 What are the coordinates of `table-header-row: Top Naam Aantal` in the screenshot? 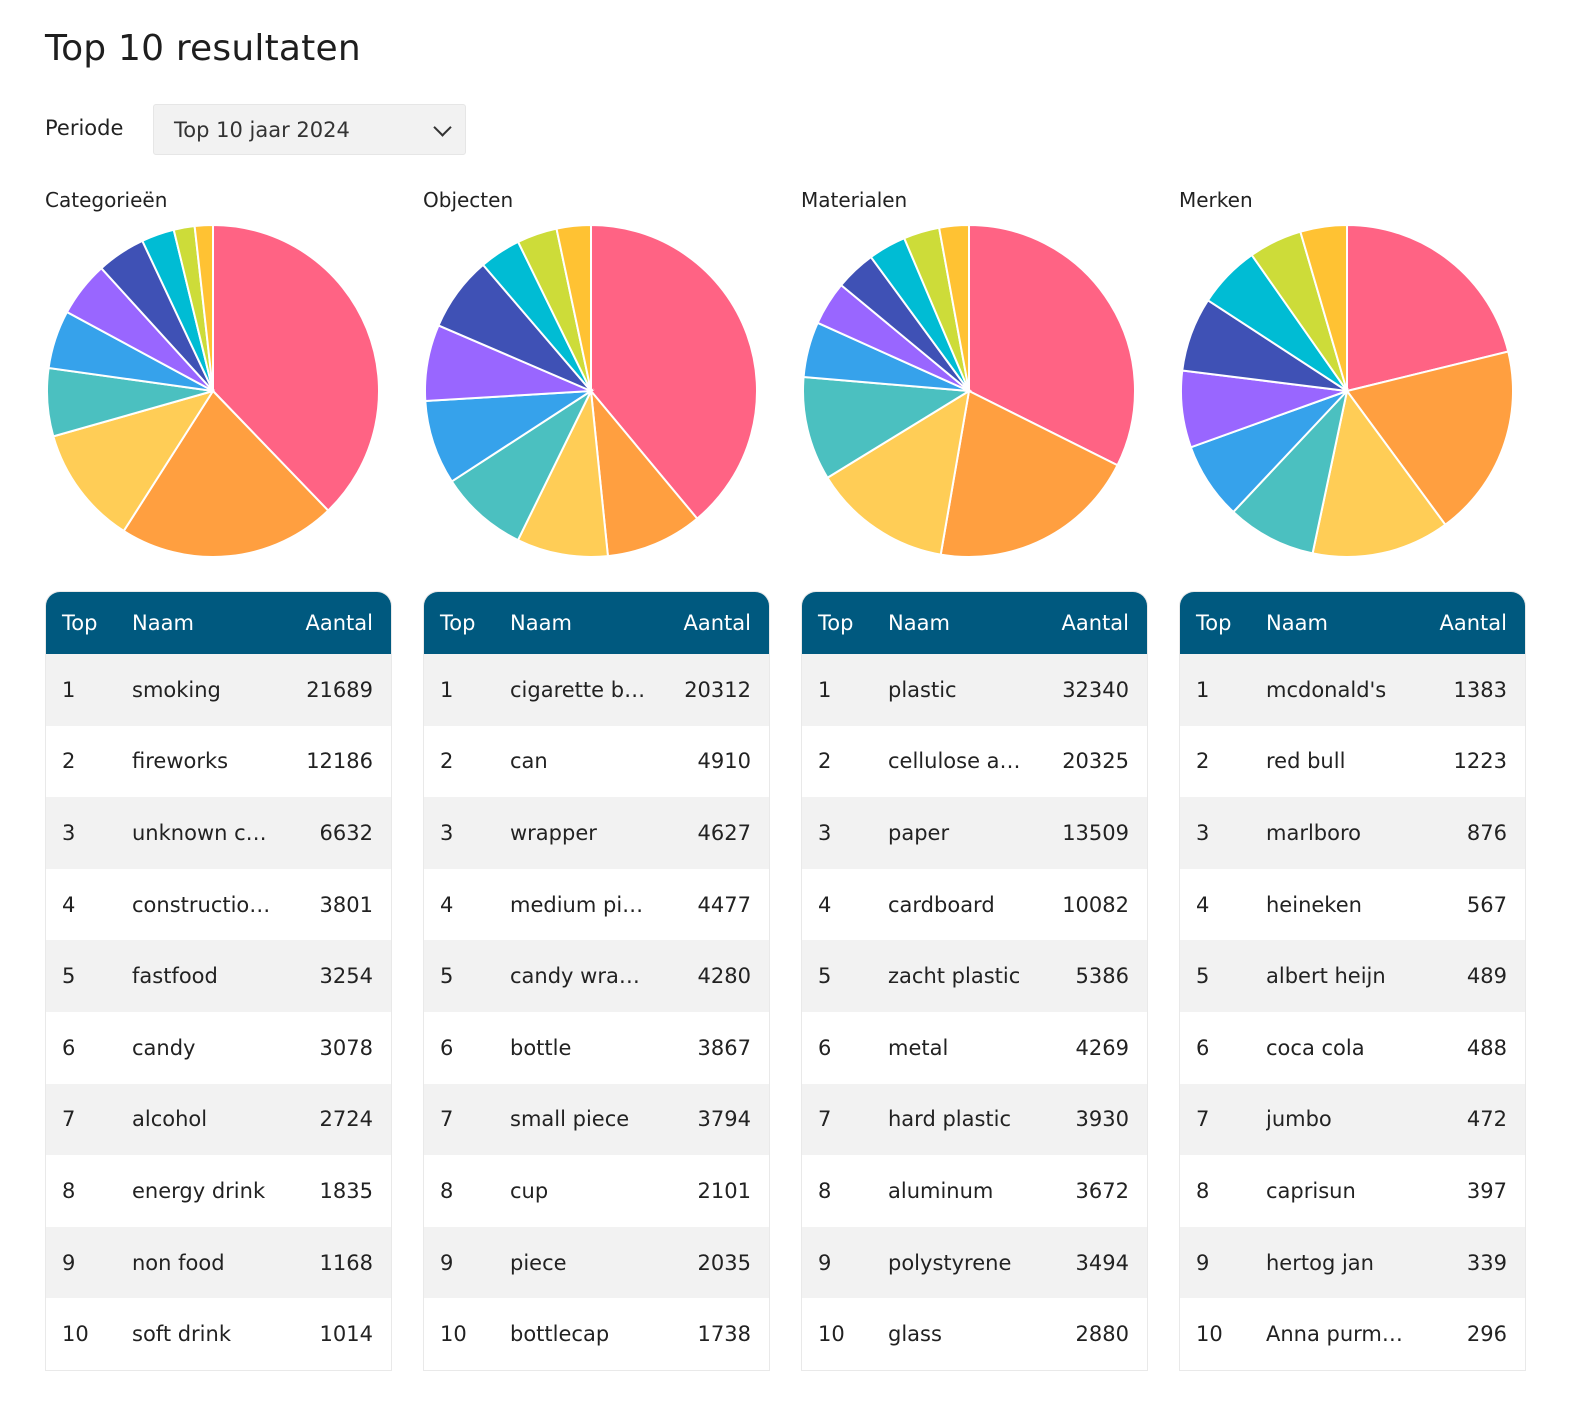 It's located at (218, 623).